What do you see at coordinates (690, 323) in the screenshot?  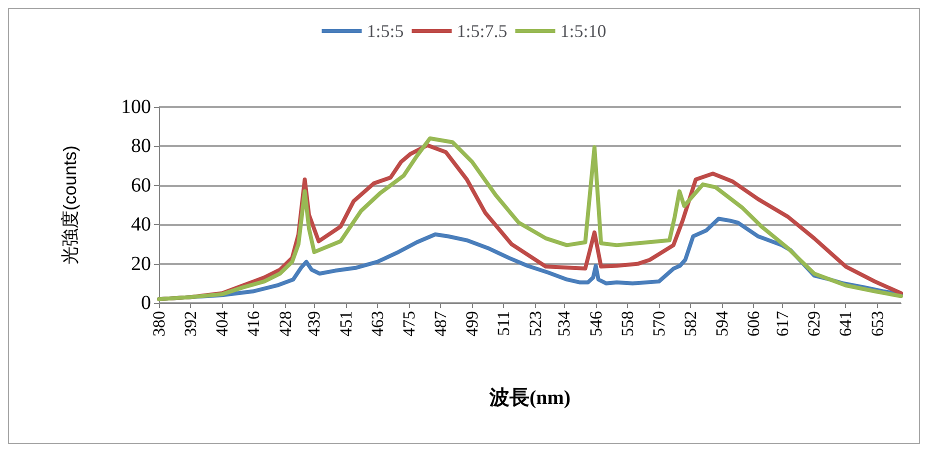 I see `x-tick-label: 582` at bounding box center [690, 323].